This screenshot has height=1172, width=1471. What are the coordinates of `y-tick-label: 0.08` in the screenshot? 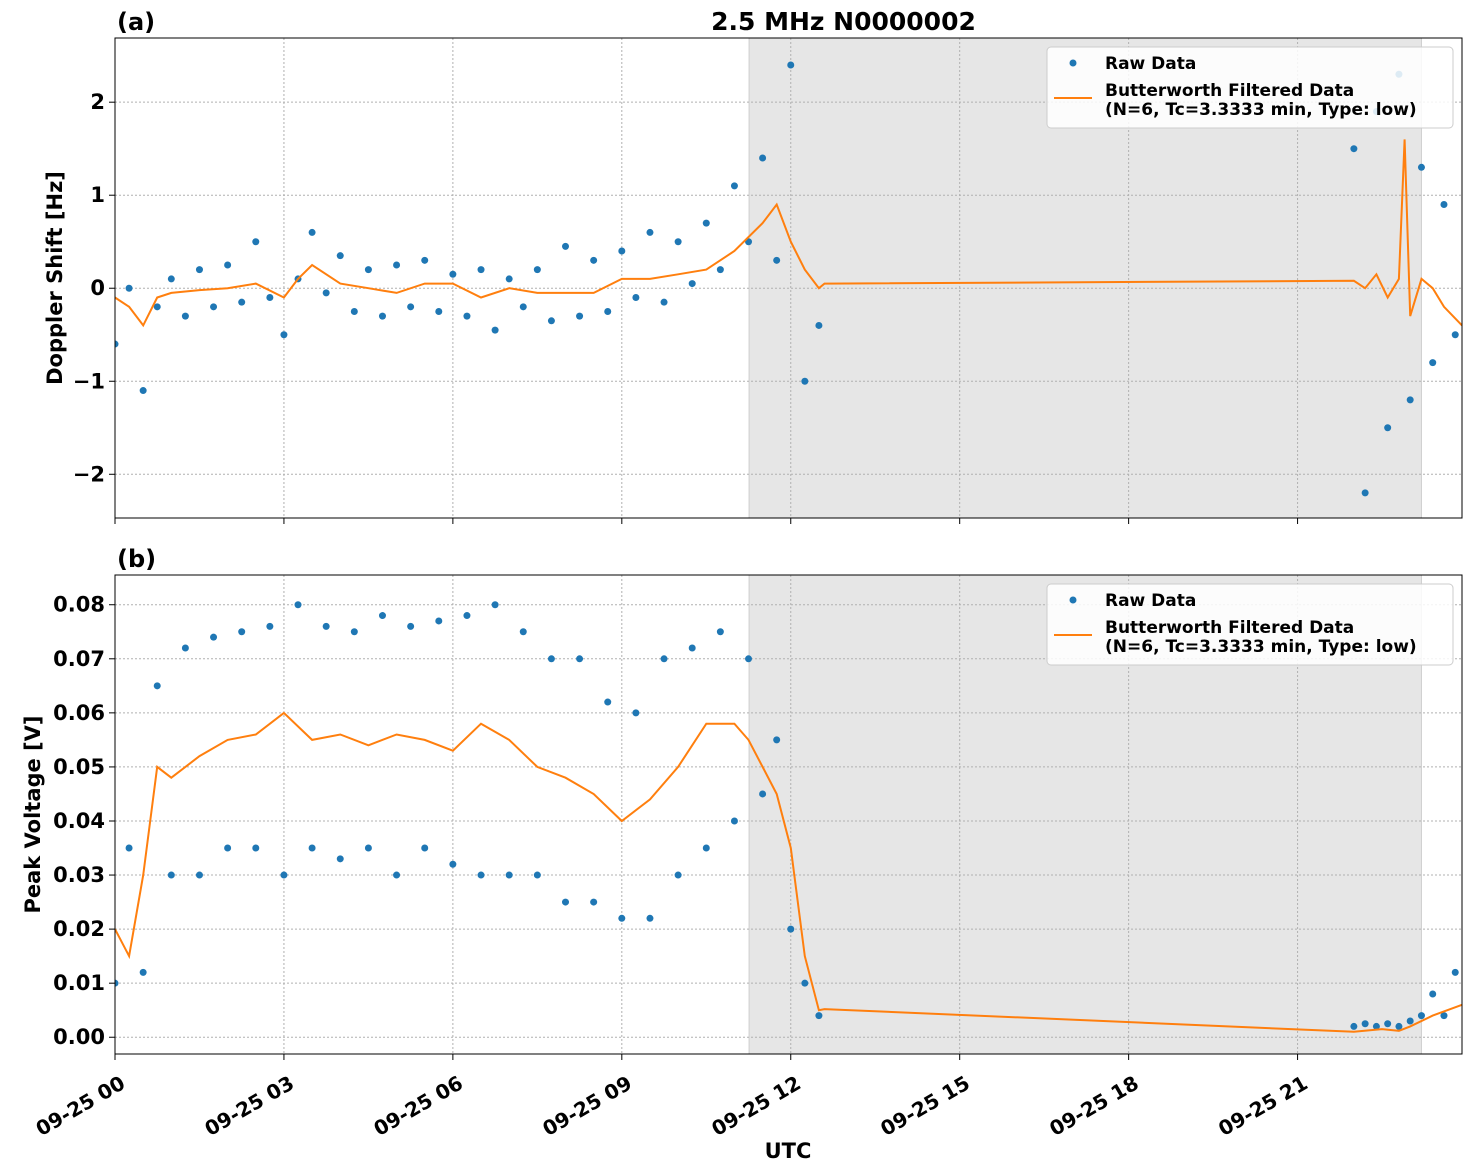 It's located at (79, 605).